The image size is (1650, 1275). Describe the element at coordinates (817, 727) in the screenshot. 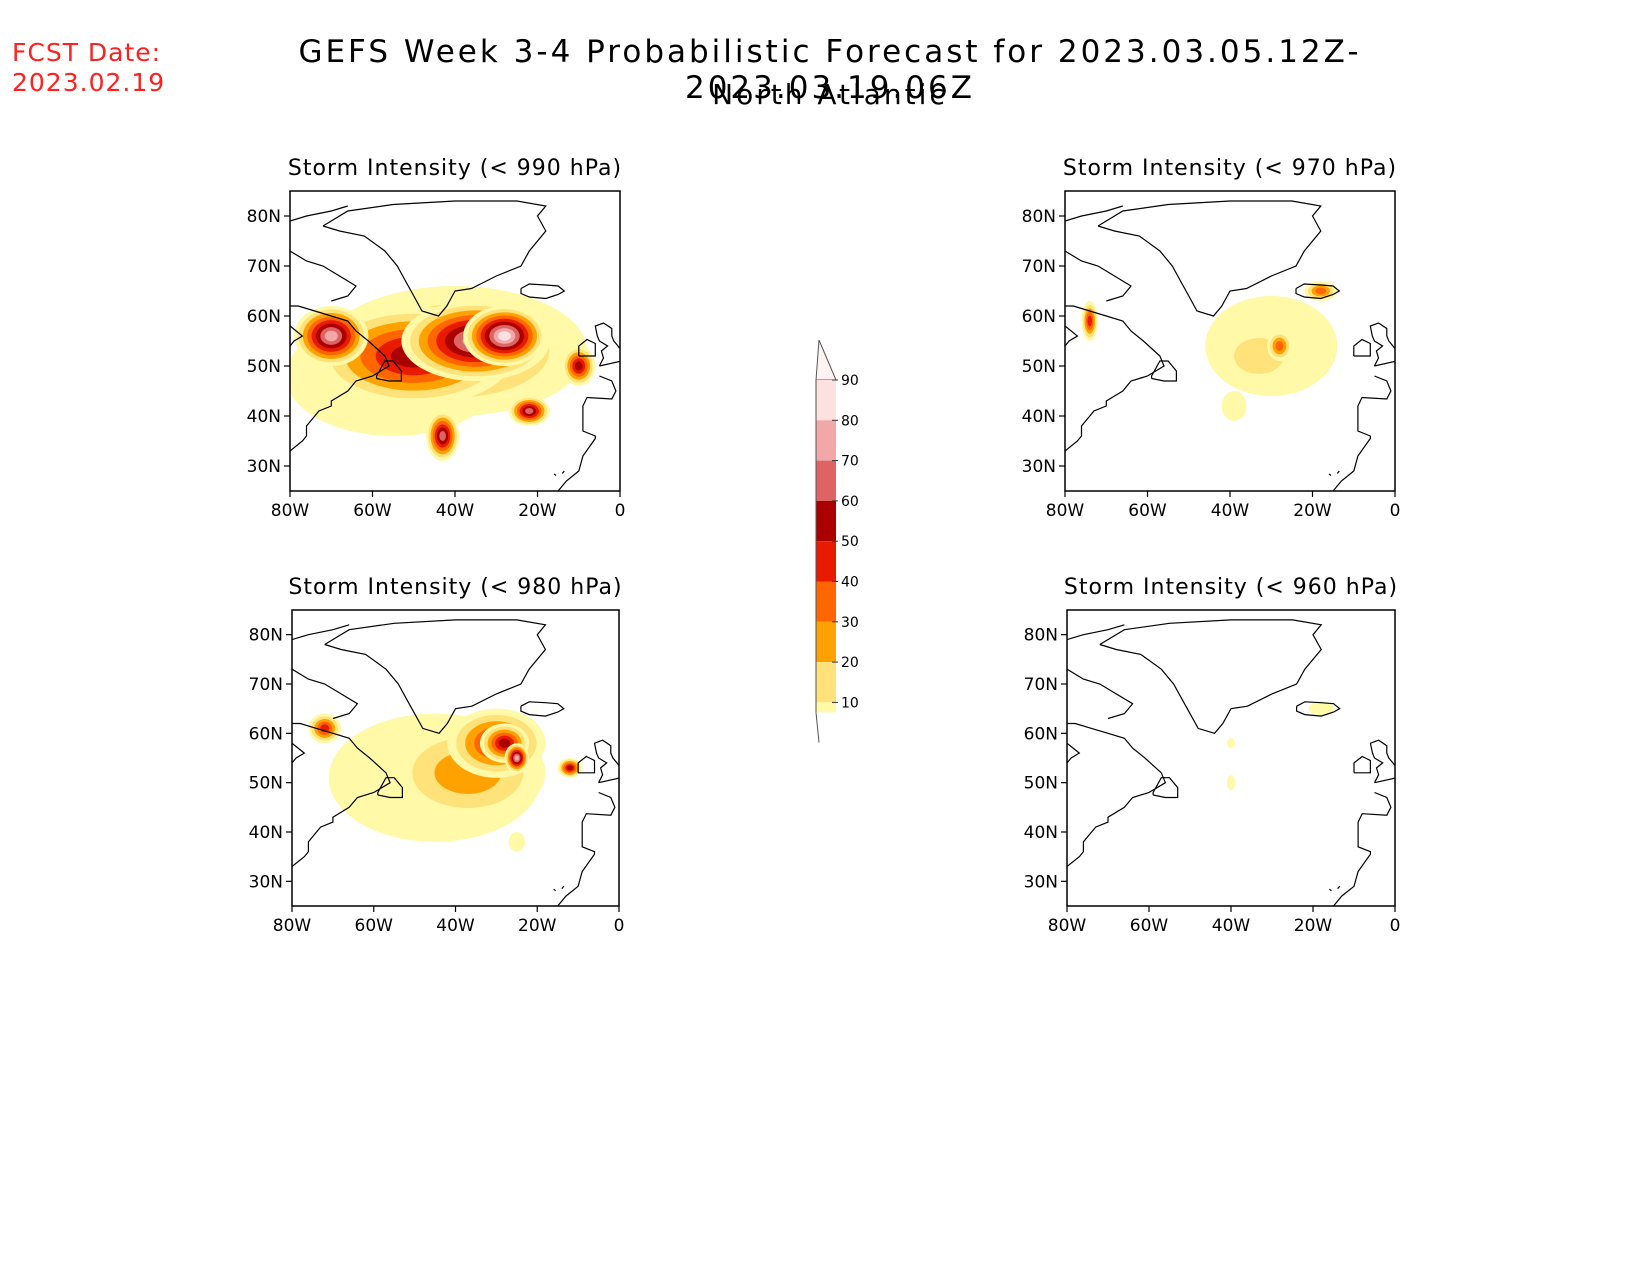

I see `colorbar-cap-bottom` at that location.